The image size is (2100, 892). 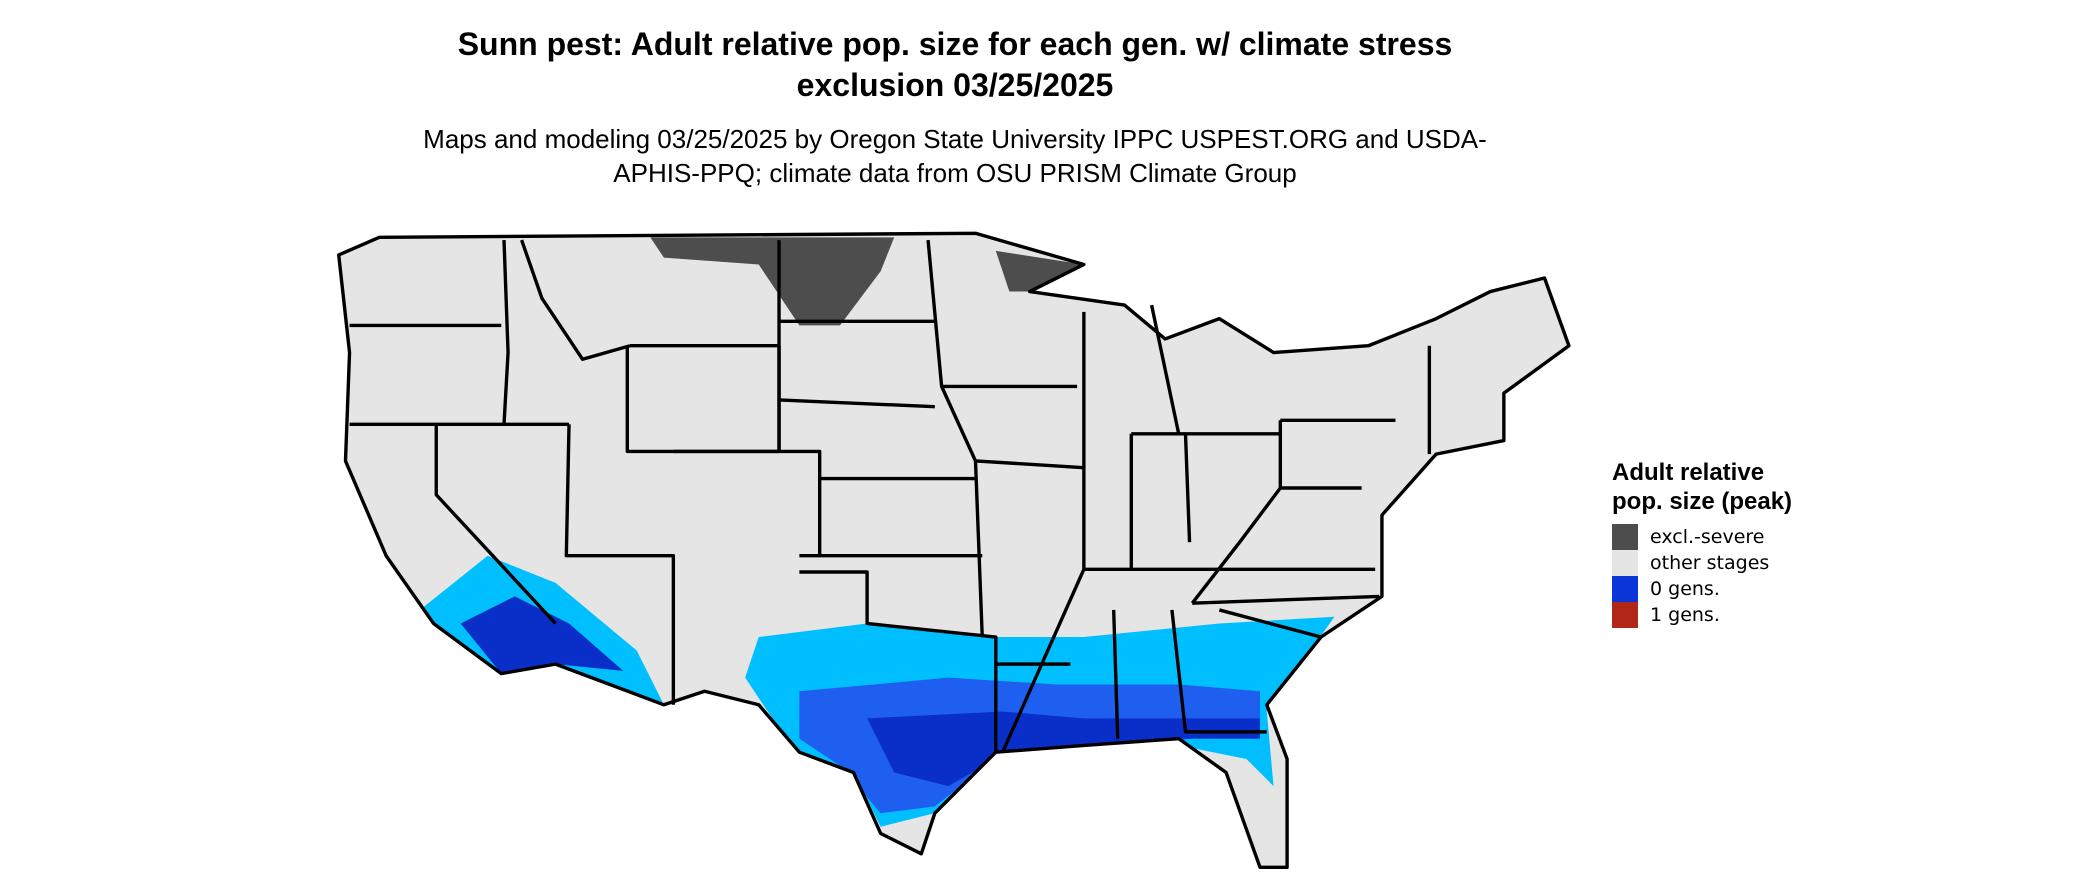 I want to click on legend-item: 1 gens., so click(x=1712, y=615).